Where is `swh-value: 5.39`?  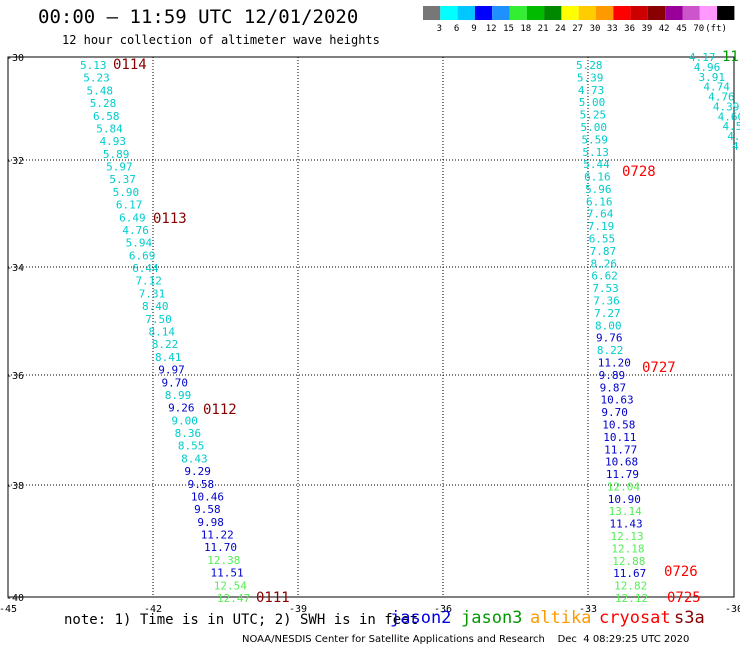
swh-value: 5.39 is located at coordinates (590, 77).